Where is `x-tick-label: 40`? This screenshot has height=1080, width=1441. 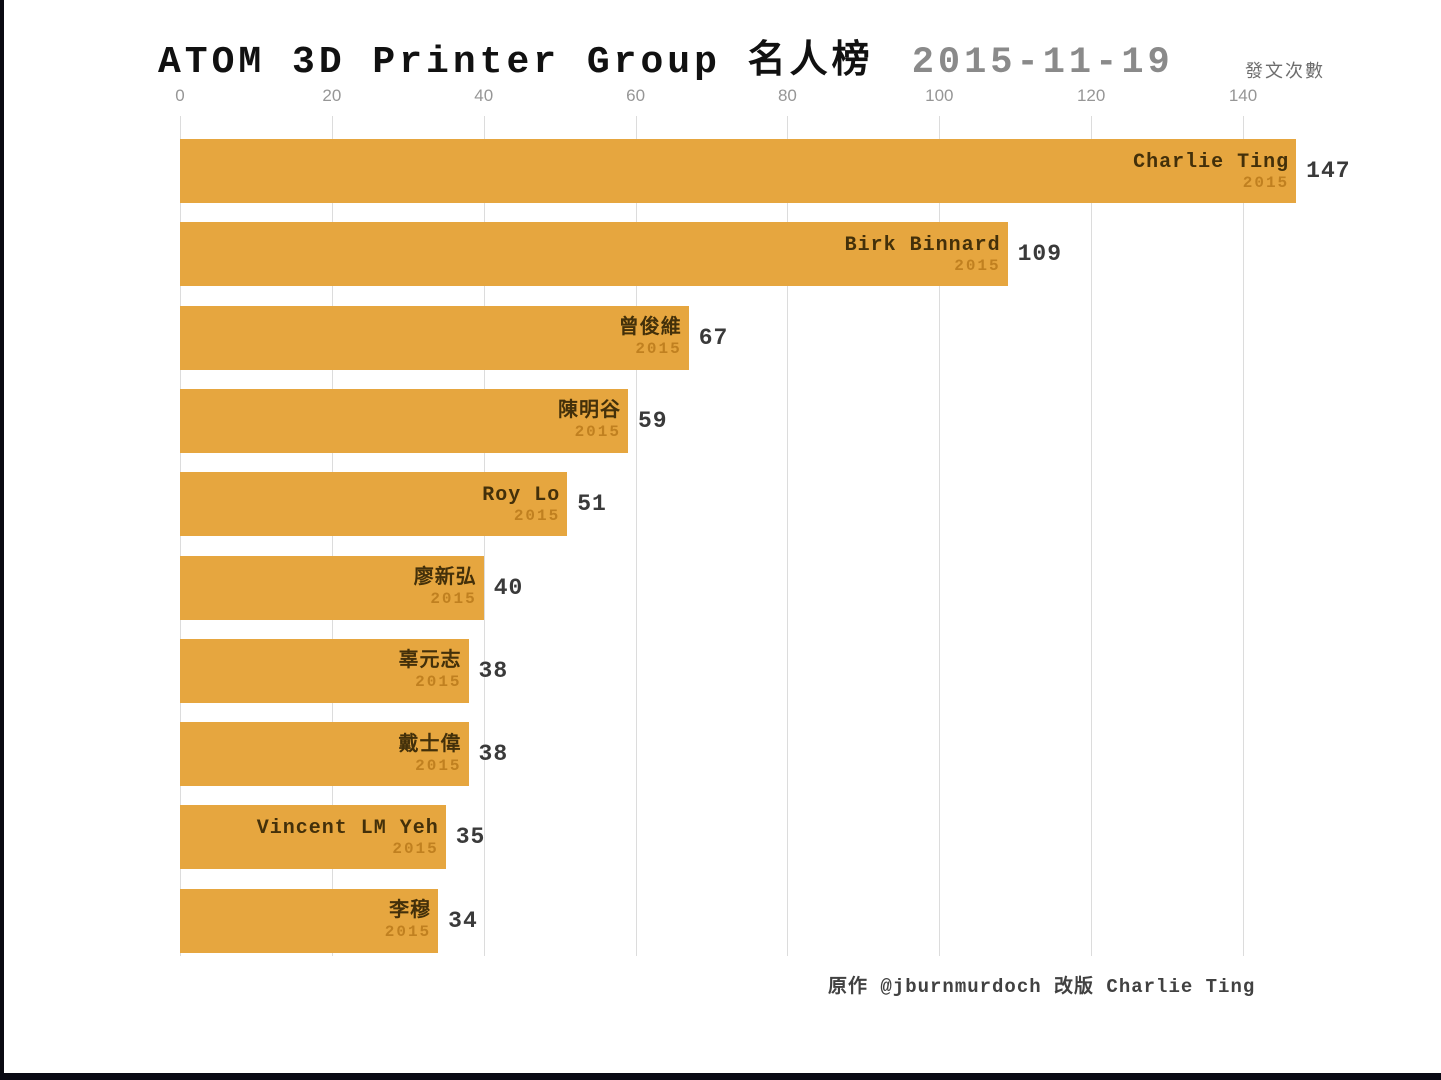
x-tick-label: 40 is located at coordinates (484, 95).